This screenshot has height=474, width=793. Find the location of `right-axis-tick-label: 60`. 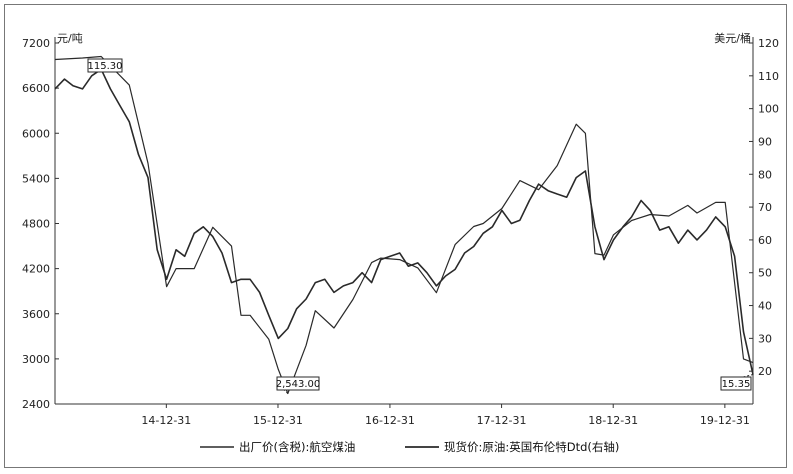

right-axis-tick-label: 60 is located at coordinates (765, 240).